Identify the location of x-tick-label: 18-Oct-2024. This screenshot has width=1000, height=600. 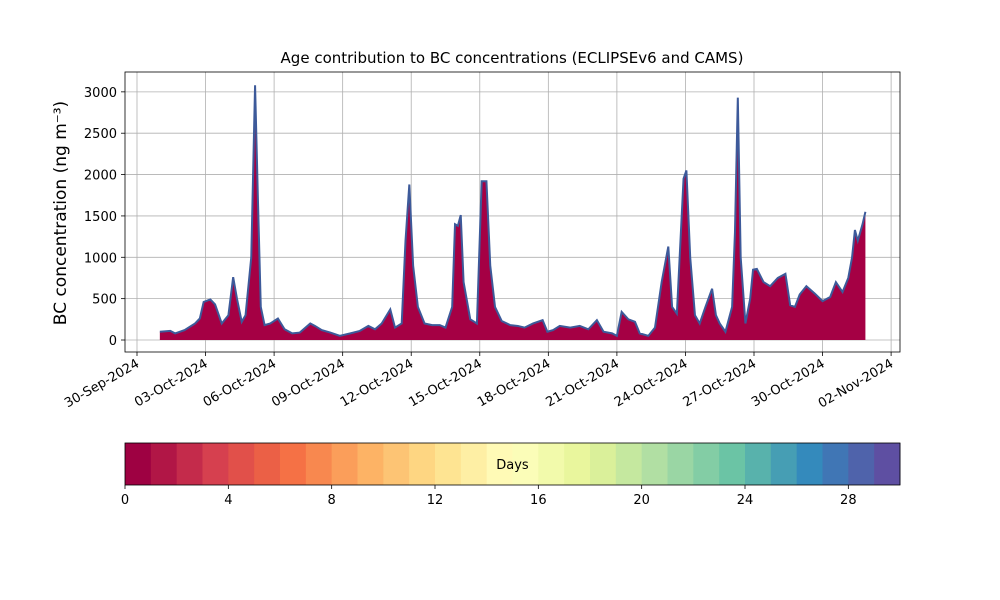
(514, 383).